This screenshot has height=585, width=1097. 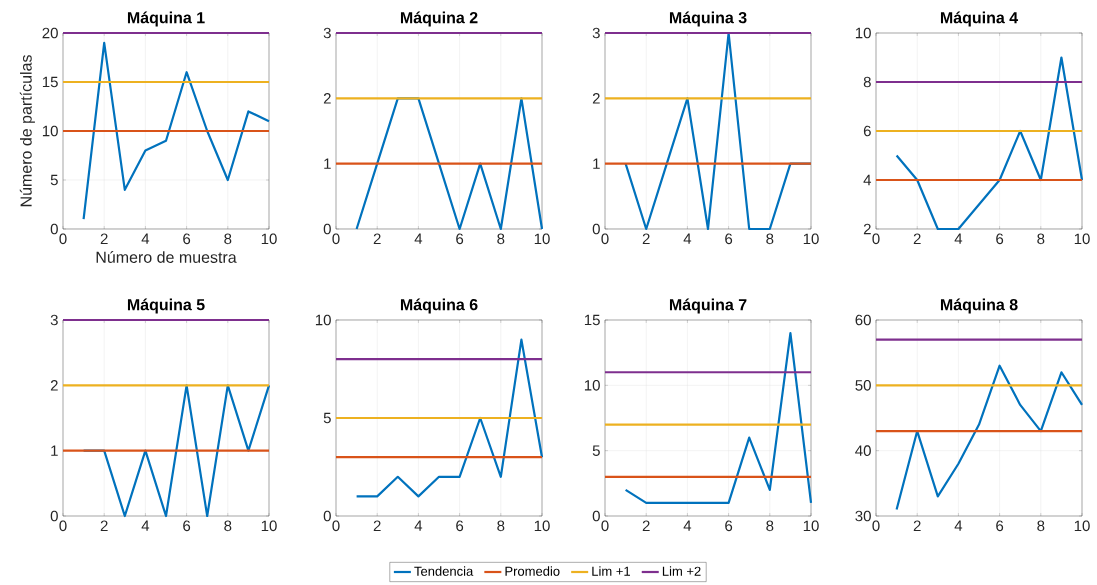 I want to click on chart-title: Máquina 2, so click(x=439, y=19).